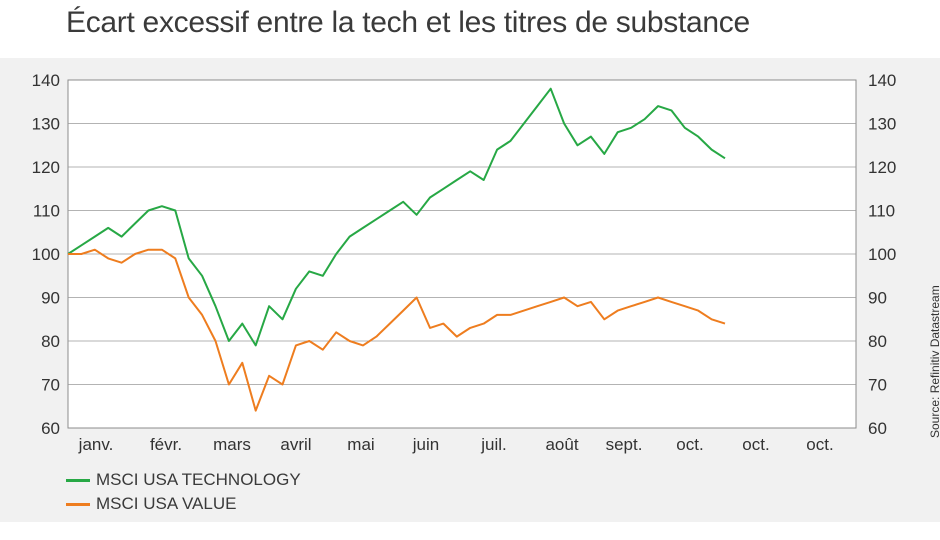 This screenshot has height=540, width=940. I want to click on y-tick-label-right: 90, so click(877, 298).